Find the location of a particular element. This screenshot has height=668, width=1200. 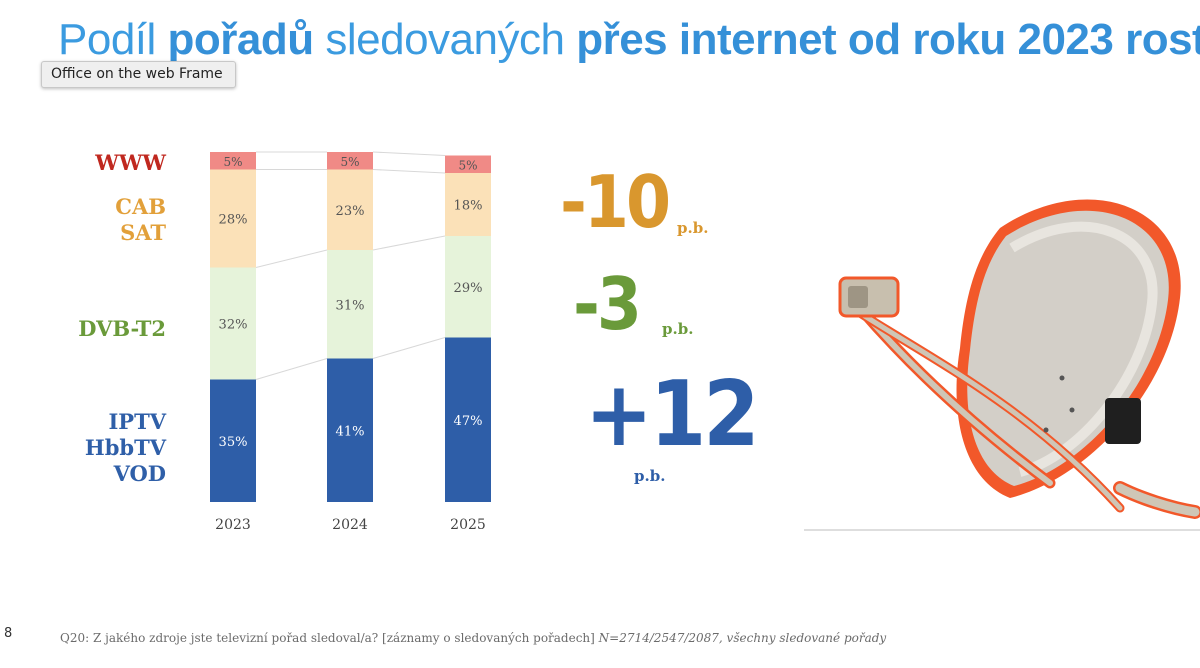

title-text-2: pořadů is located at coordinates (241, 39).